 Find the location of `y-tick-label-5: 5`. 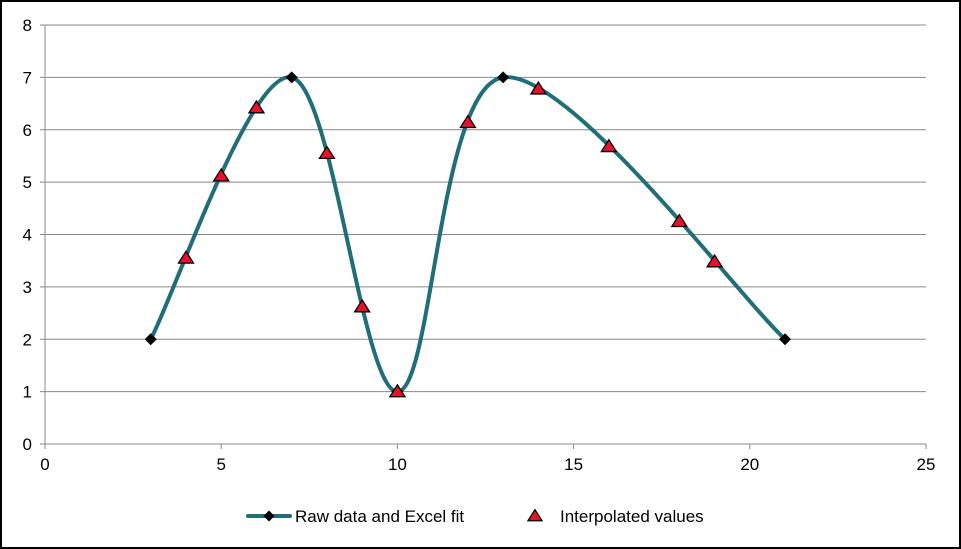

y-tick-label-5: 5 is located at coordinates (27, 182).